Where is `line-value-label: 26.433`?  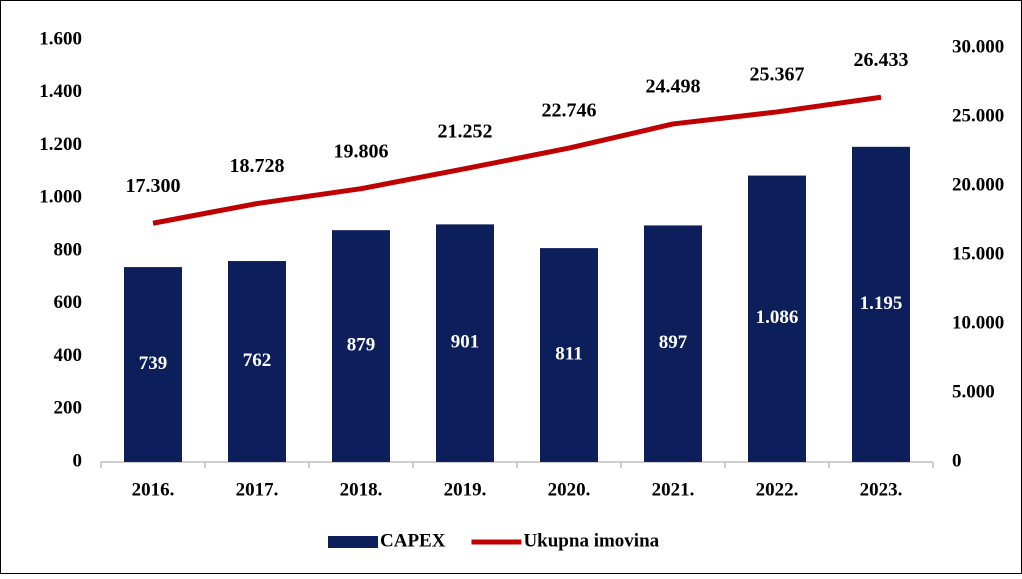 line-value-label: 26.433 is located at coordinates (881, 60).